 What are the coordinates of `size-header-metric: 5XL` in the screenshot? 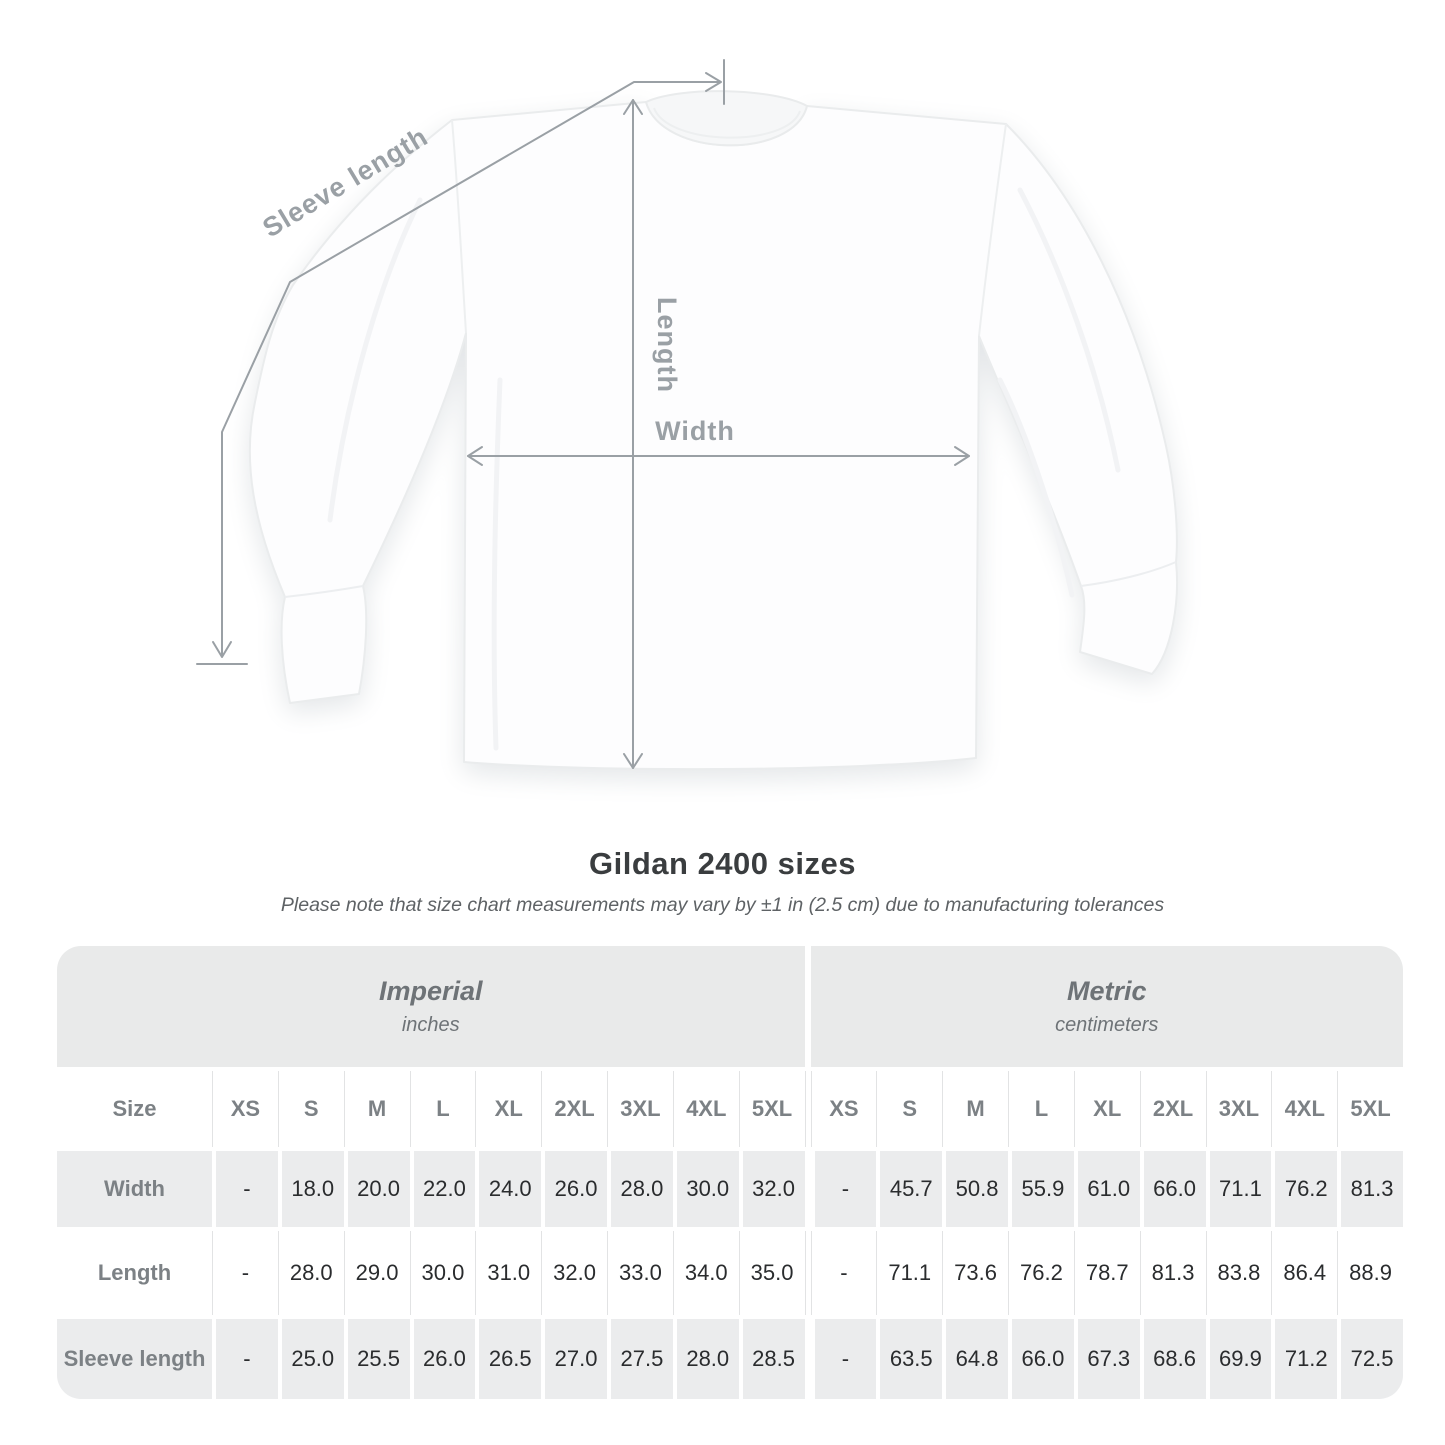 It's located at (1370, 1109).